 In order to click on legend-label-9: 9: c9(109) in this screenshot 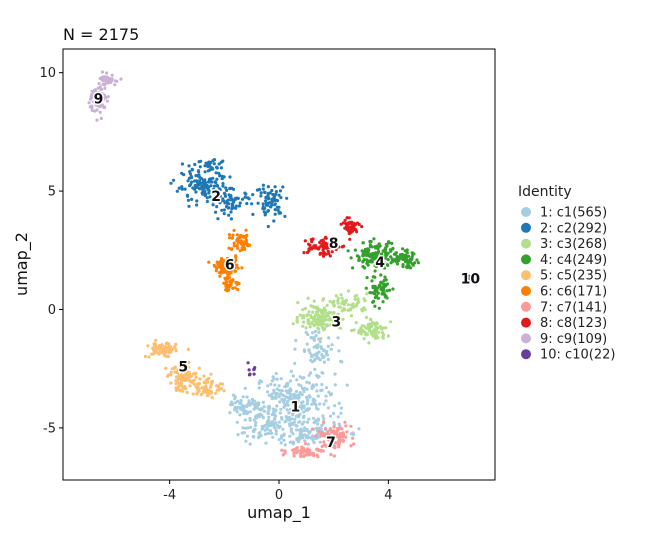, I will do `click(573, 339)`.